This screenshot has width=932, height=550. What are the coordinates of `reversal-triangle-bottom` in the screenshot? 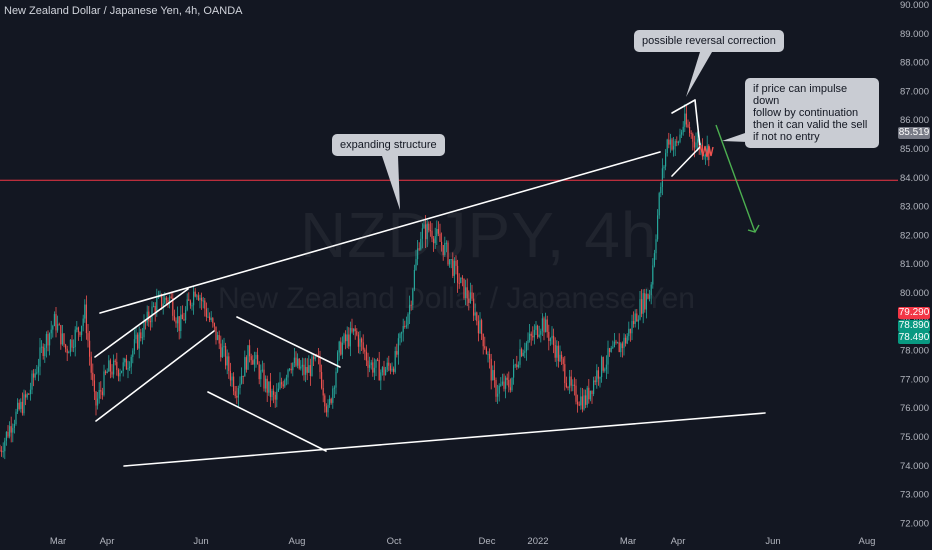 It's located at (686, 161).